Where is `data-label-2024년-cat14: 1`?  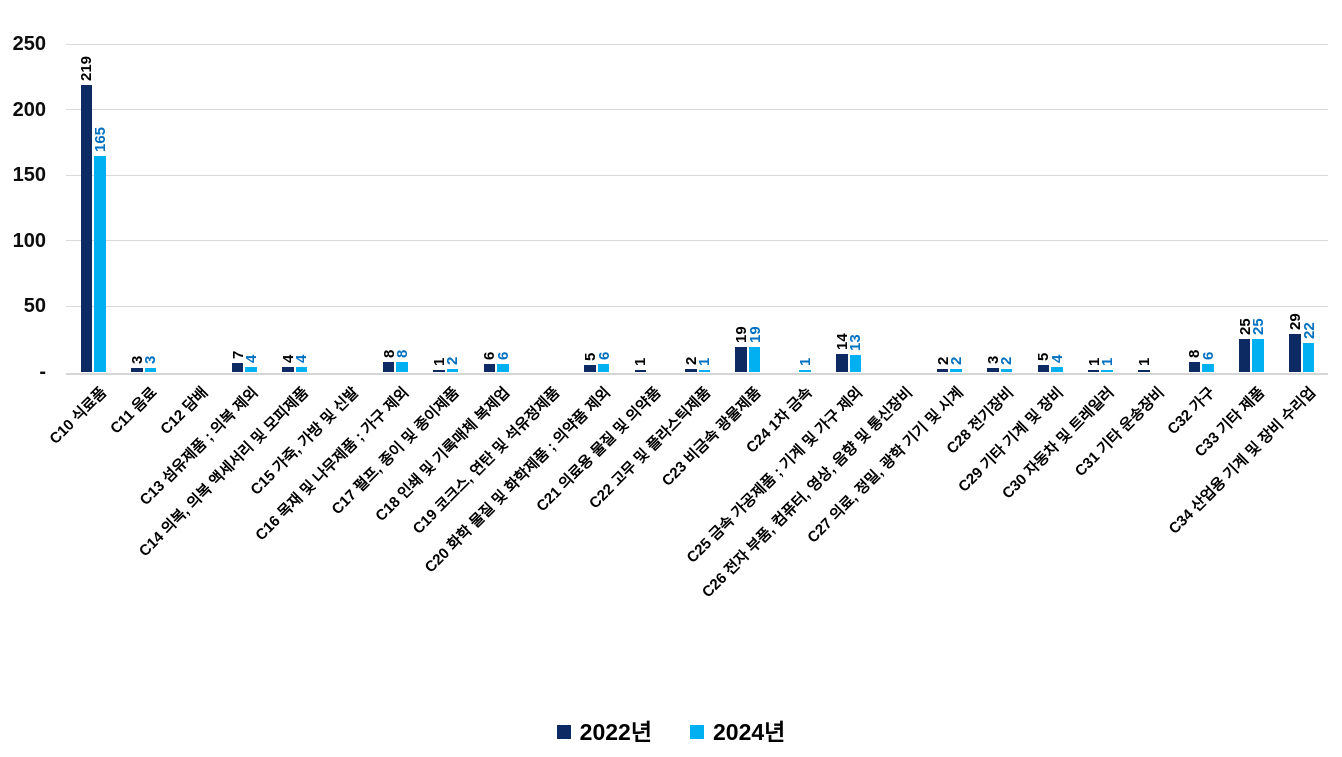
data-label-2024년-cat14: 1 is located at coordinates (805, 361).